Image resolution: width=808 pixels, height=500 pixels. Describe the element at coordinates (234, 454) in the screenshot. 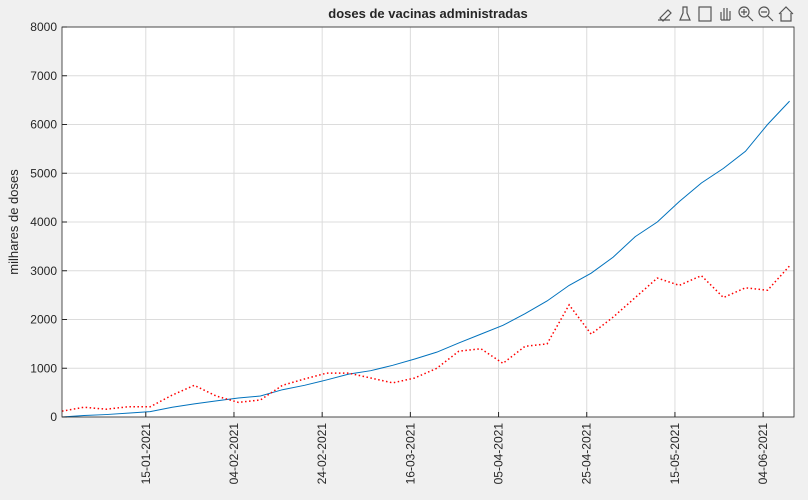

I see `x-tick-label: 04-02-2021` at that location.